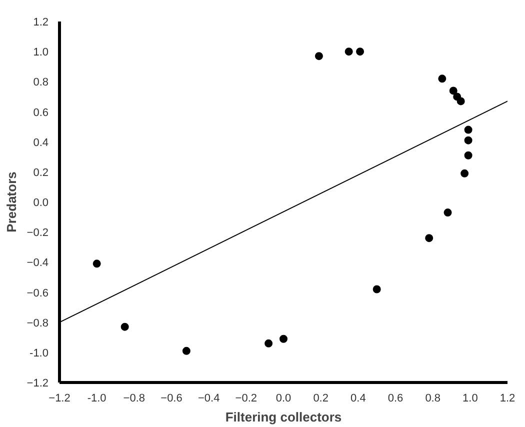 This screenshot has width=525, height=427. Describe the element at coordinates (41, 172) in the screenshot. I see `y-tick-label: 0.2` at that location.